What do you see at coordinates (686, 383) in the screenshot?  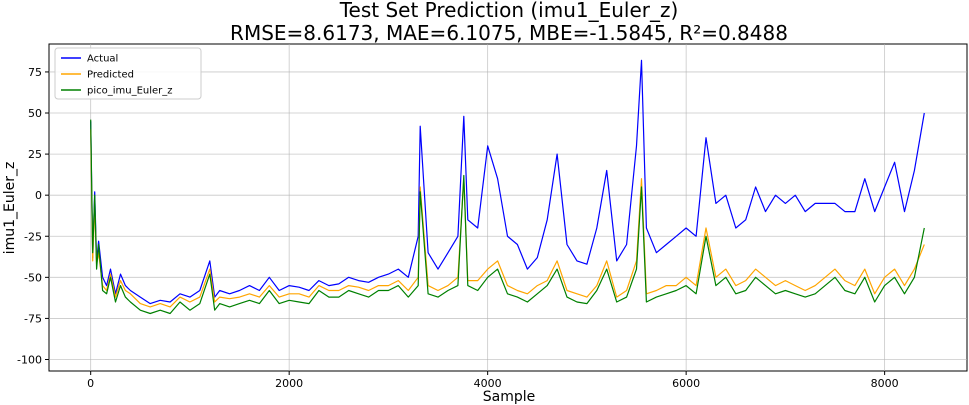 I see `x-tick-label: 6000` at bounding box center [686, 383].